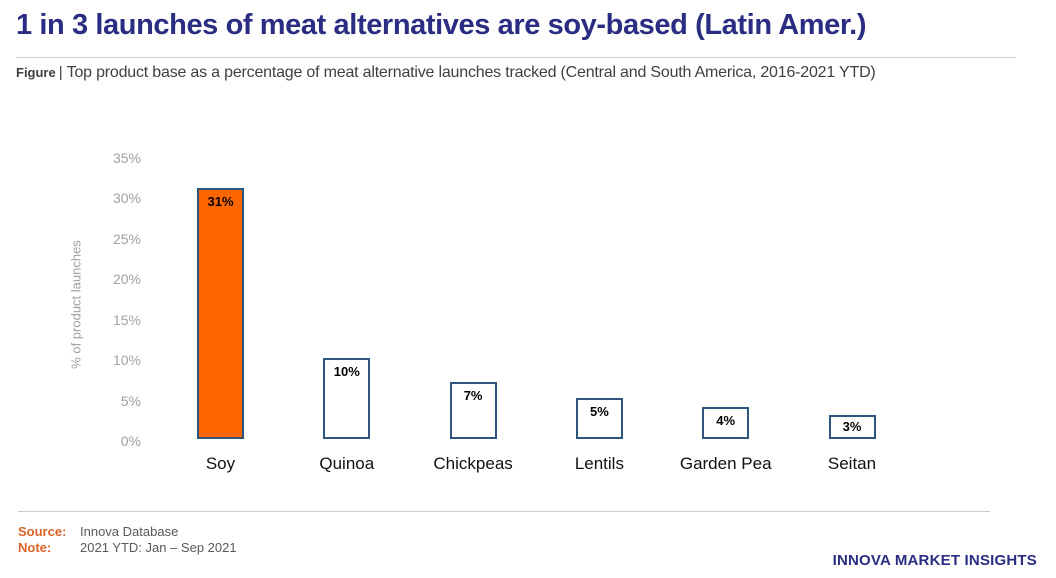 The height and width of the screenshot is (578, 1056). I want to click on bar-value-label: 4%, so click(726, 420).